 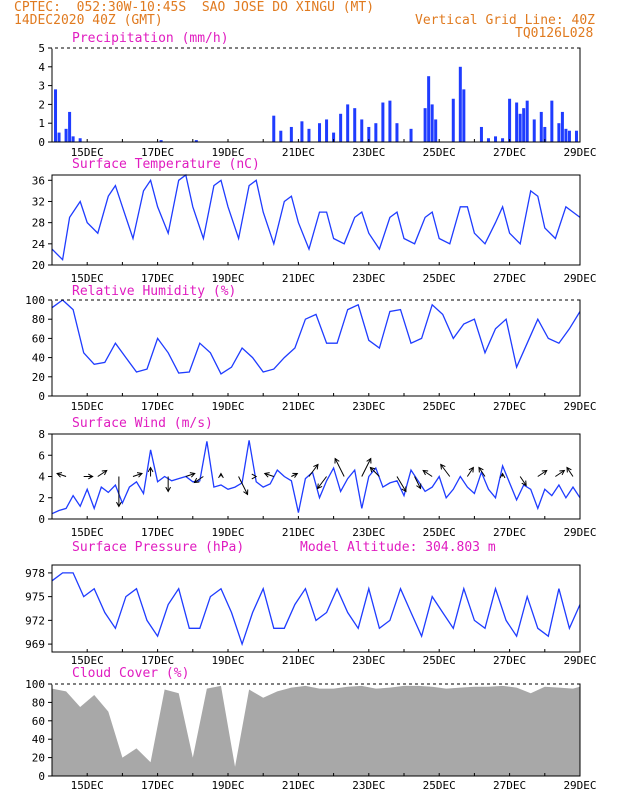 I want to click on model-altitude-label: Model Altitude: 304.803 m, so click(x=398, y=547).